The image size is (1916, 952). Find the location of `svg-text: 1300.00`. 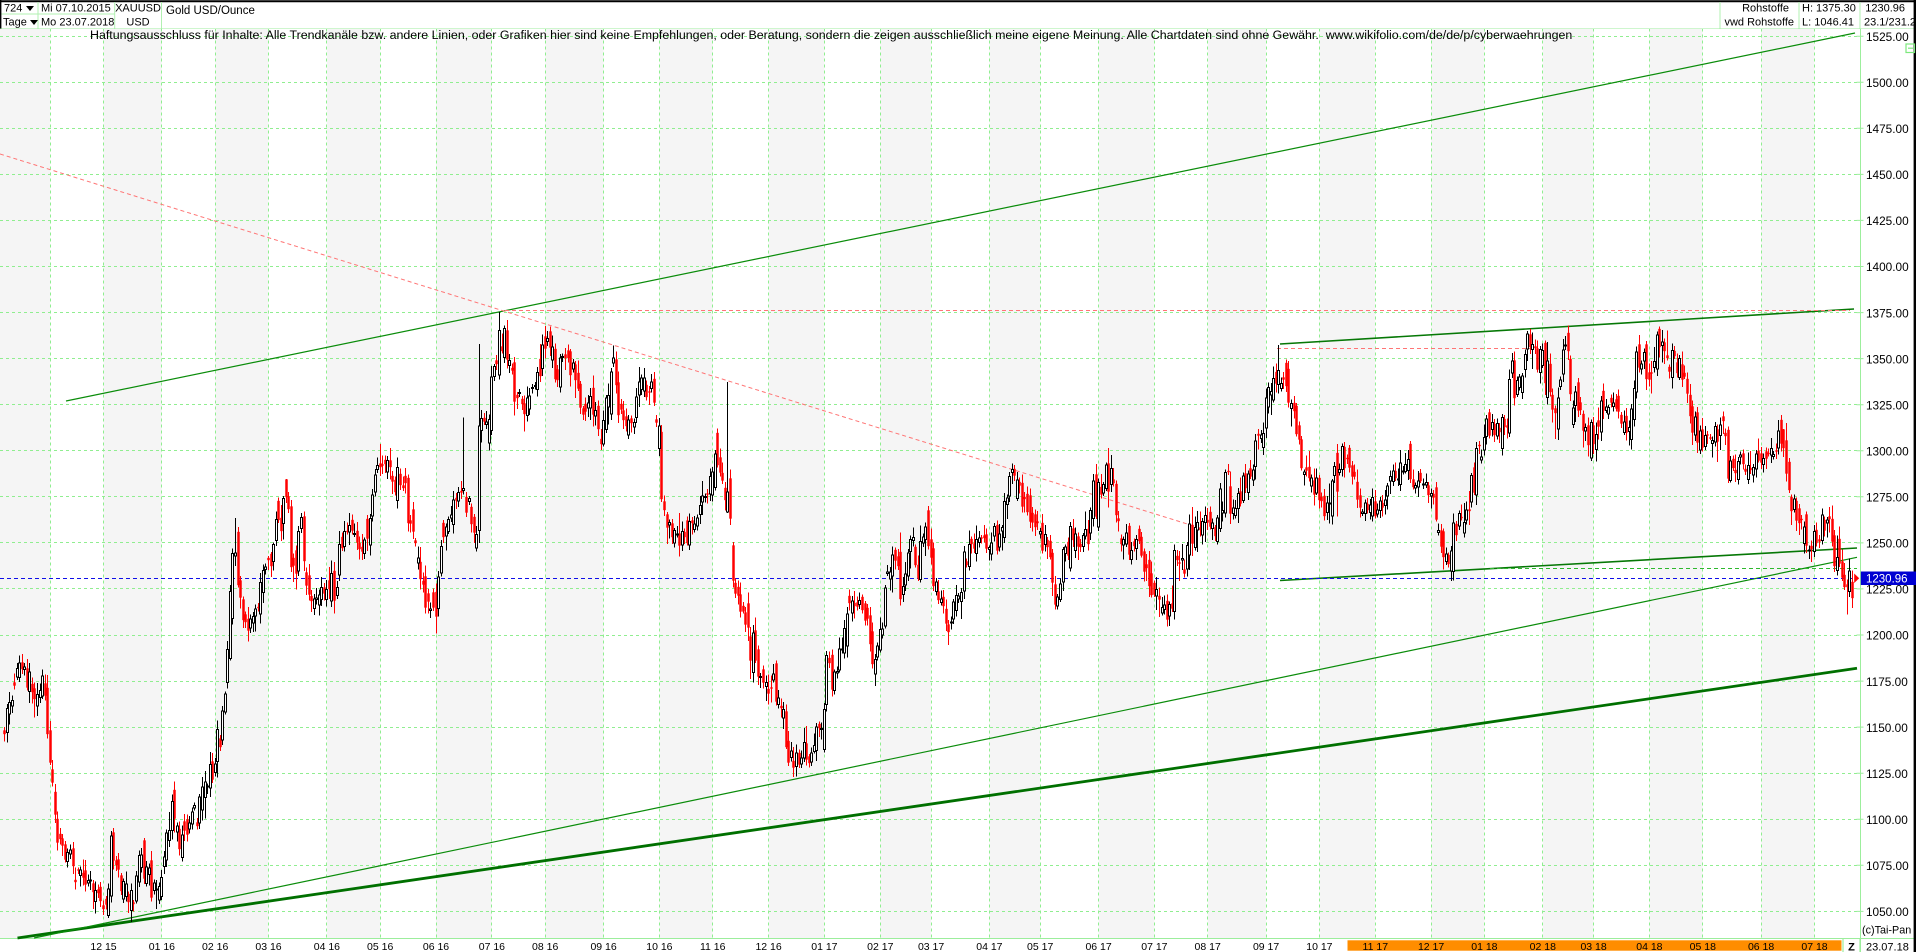

svg-text: 1300.00 is located at coordinates (1887, 451).